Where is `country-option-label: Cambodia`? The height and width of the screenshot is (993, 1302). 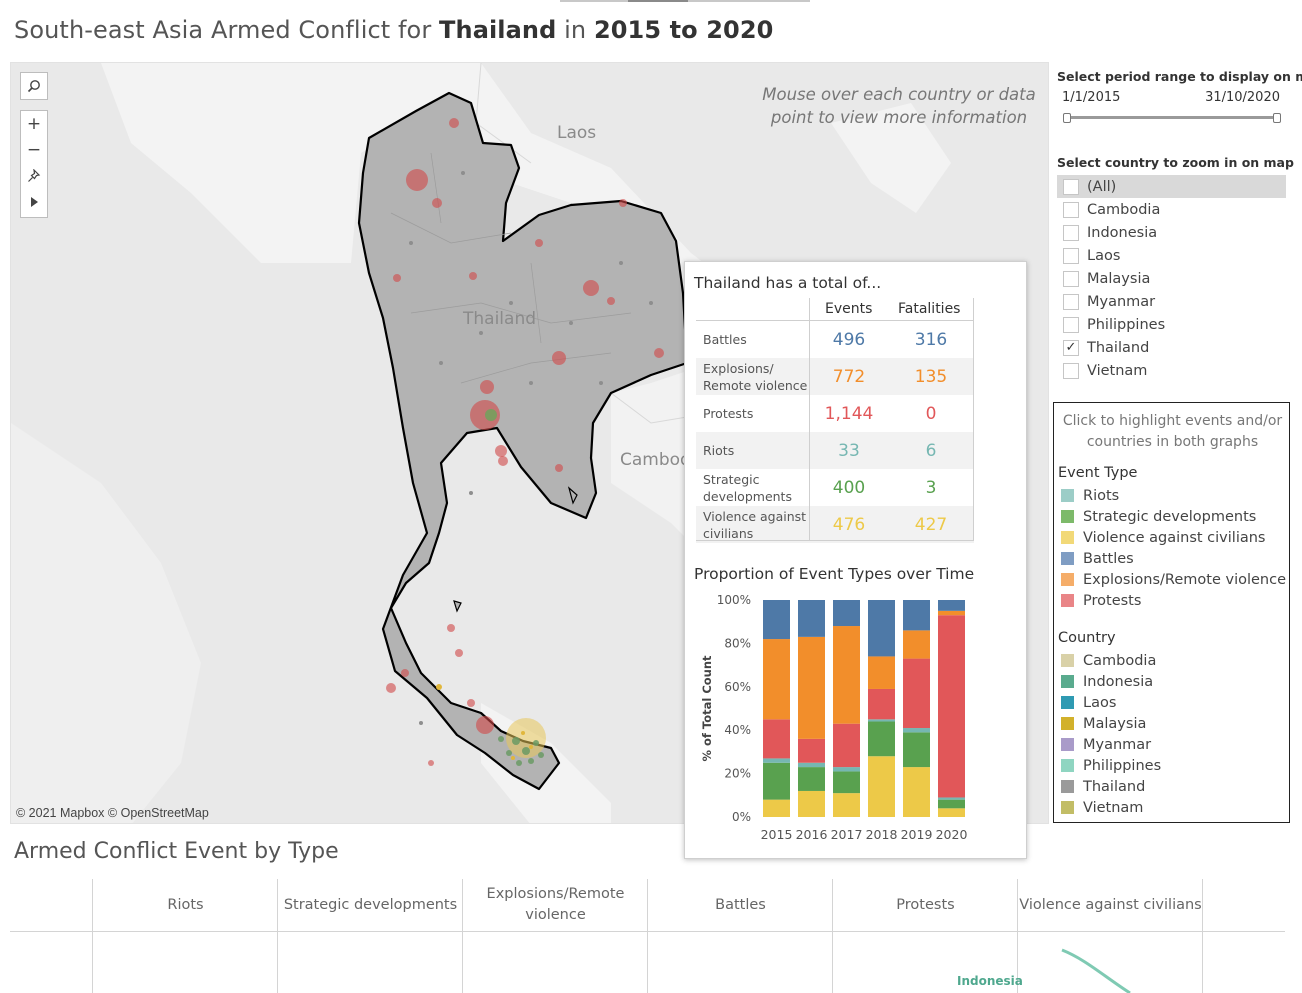 country-option-label: Cambodia is located at coordinates (1124, 209).